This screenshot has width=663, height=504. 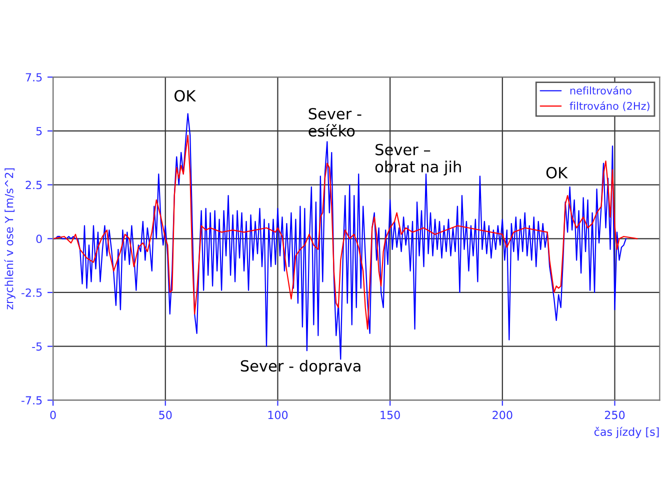 I want to click on y-tick-label: 7.5, so click(x=34, y=77).